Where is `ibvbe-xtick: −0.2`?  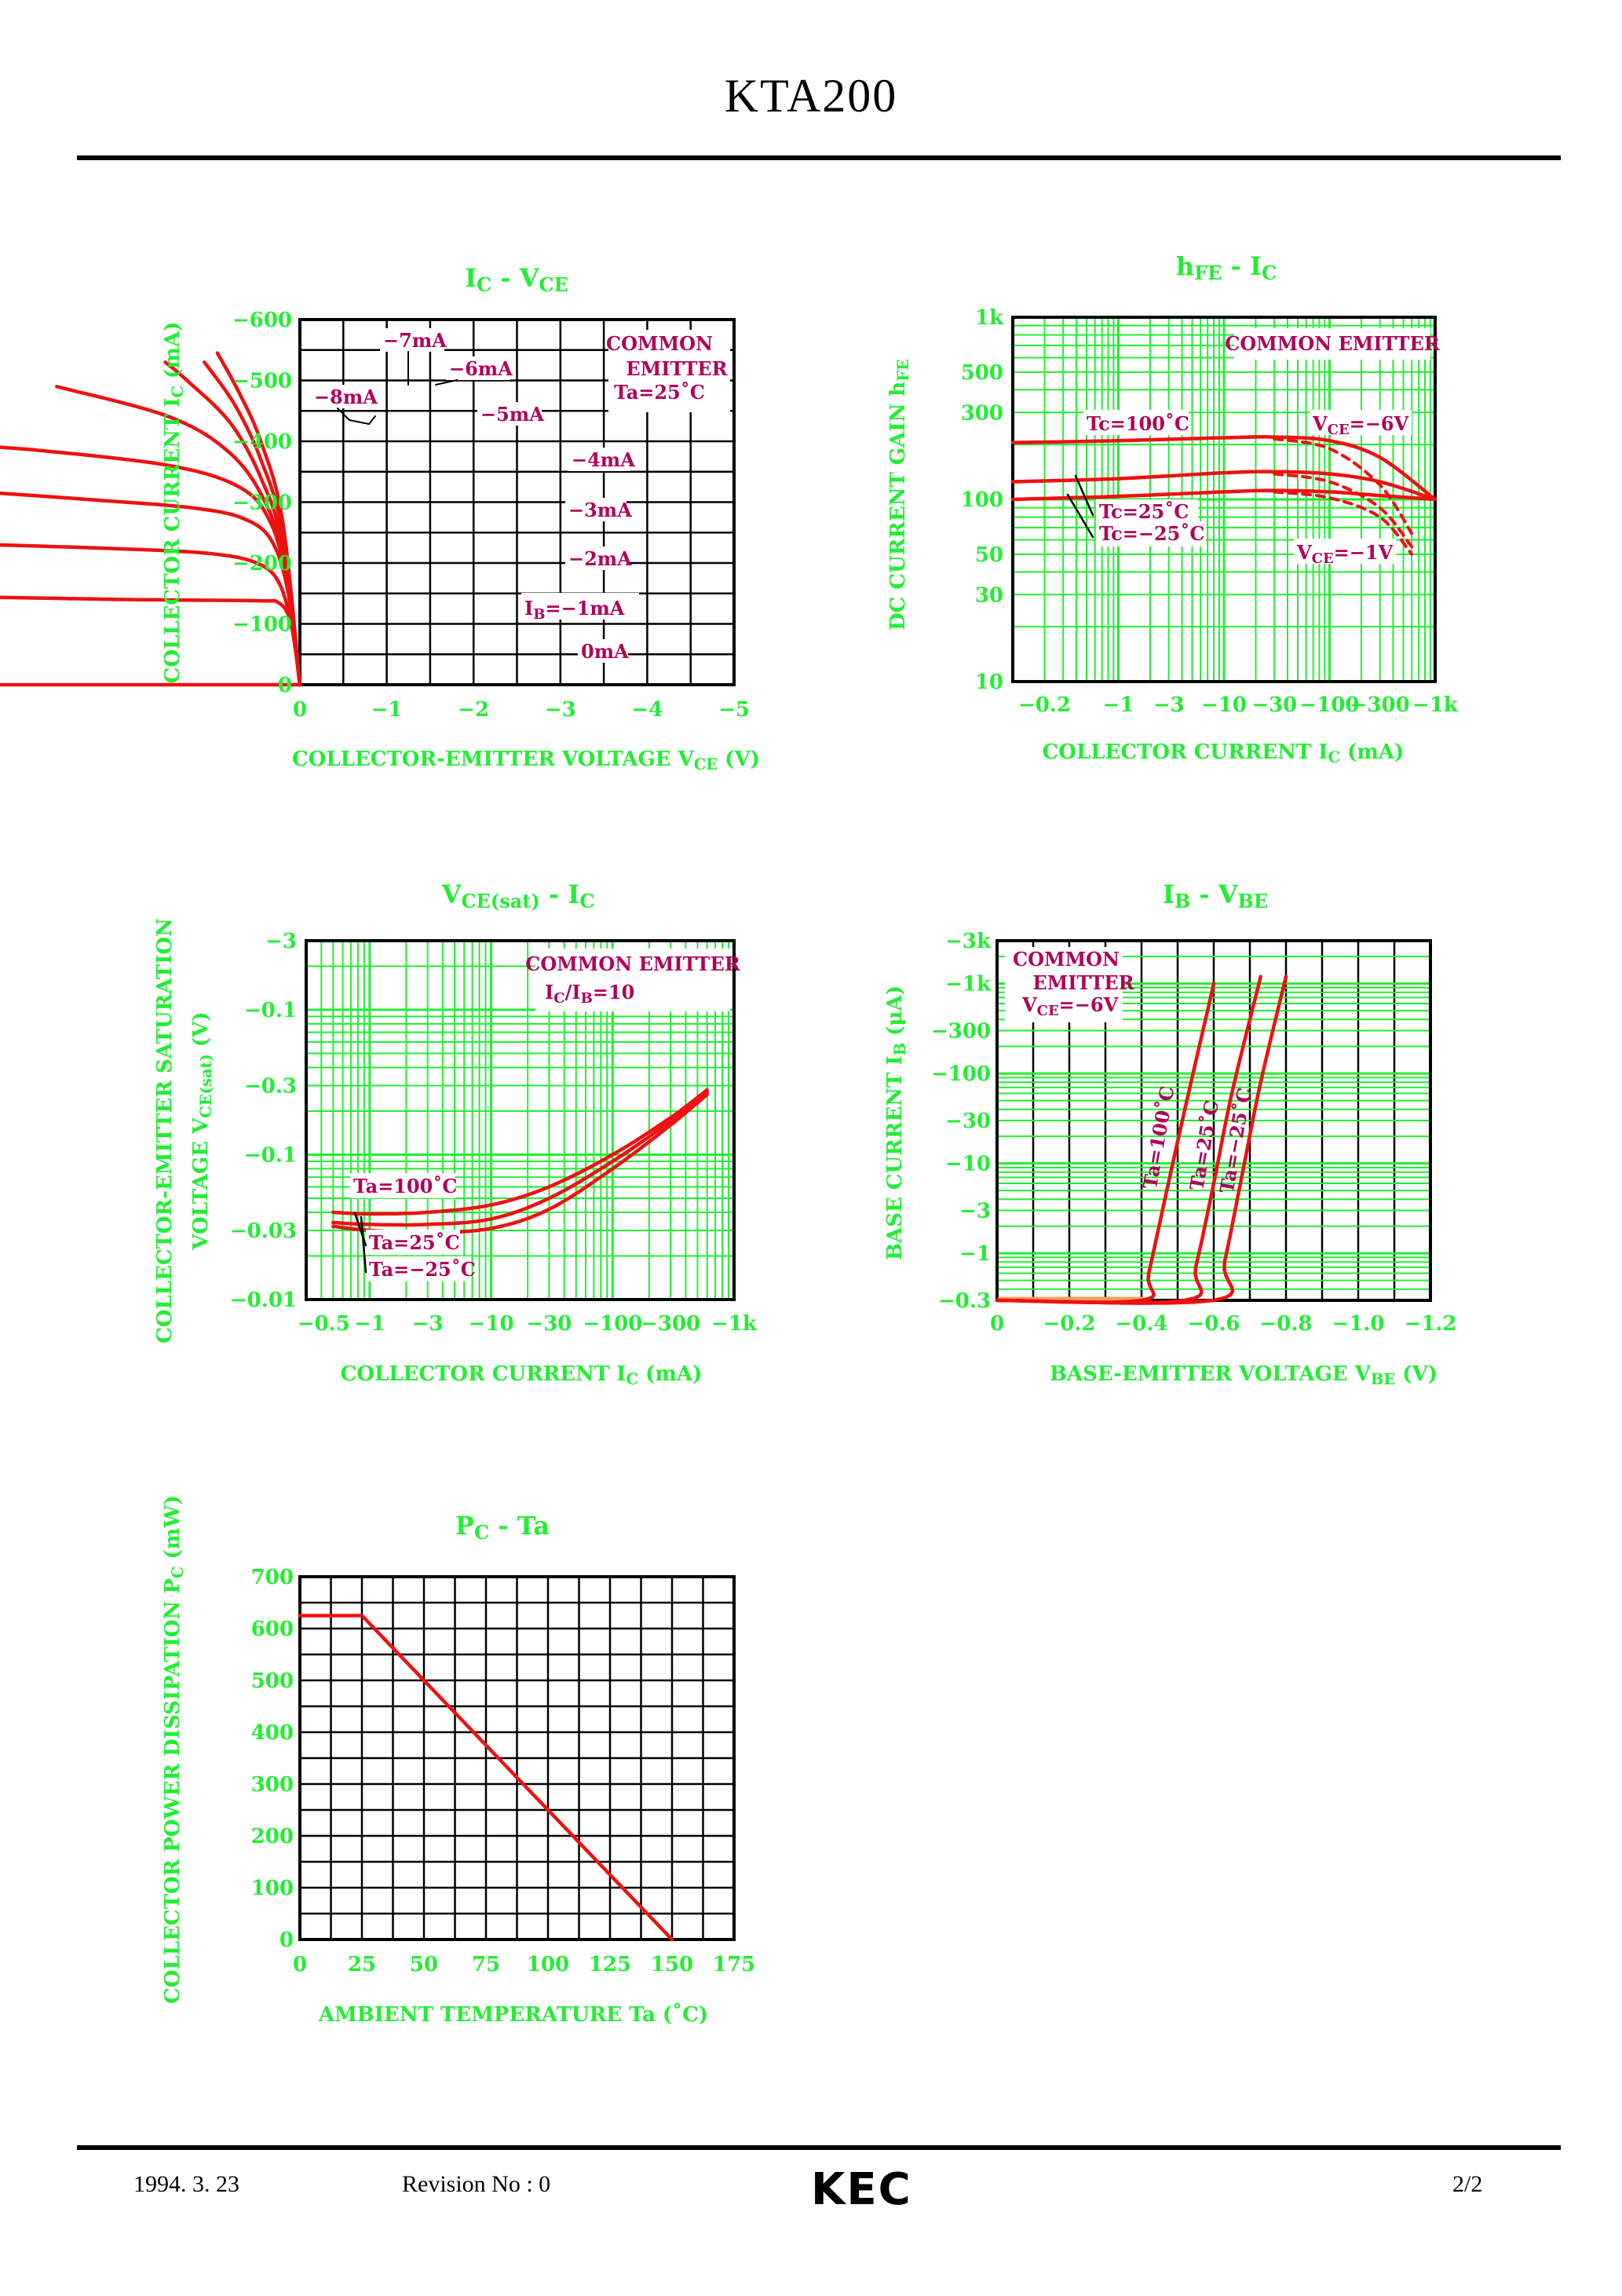
ibvbe-xtick: −0.2 is located at coordinates (1069, 1324).